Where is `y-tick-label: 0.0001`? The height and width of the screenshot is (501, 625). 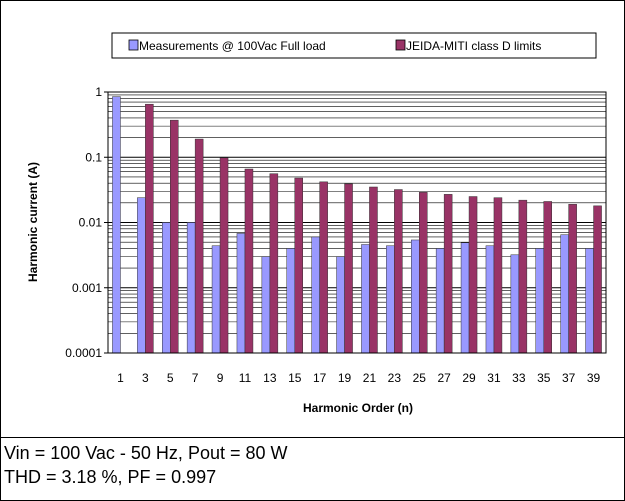 y-tick-label: 0.0001 is located at coordinates (83, 353).